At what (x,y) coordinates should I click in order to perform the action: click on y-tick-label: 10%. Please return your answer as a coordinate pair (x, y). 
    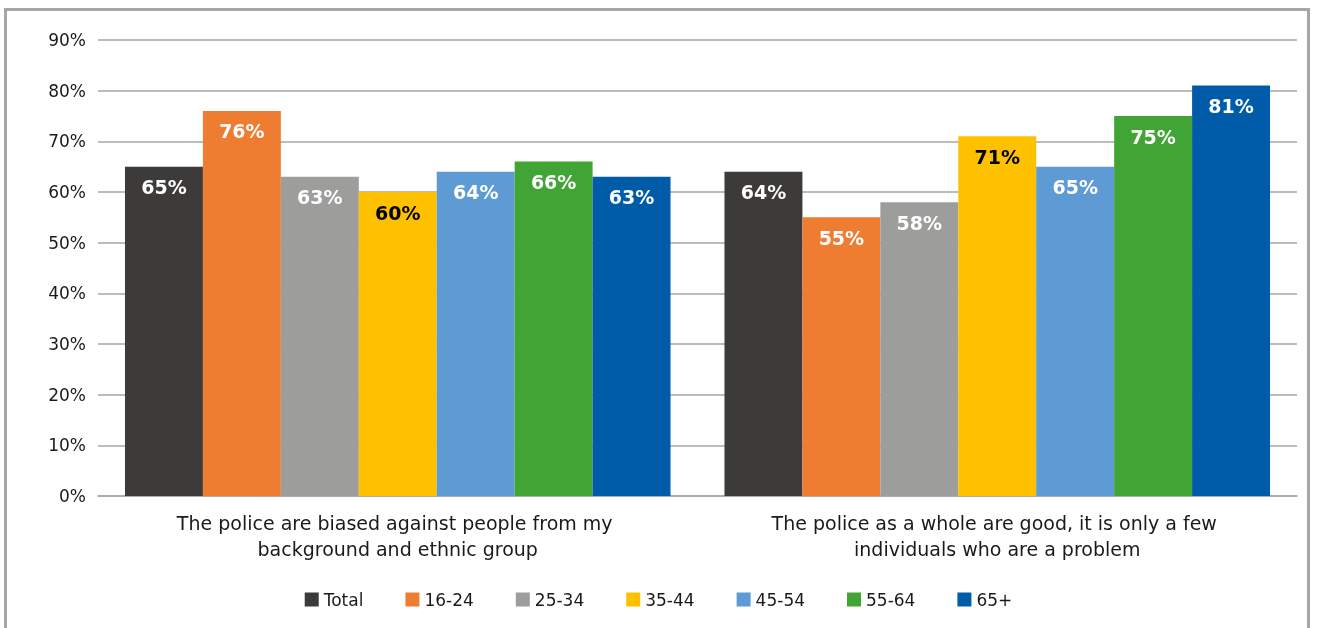
    Looking at the image, I should click on (67, 445).